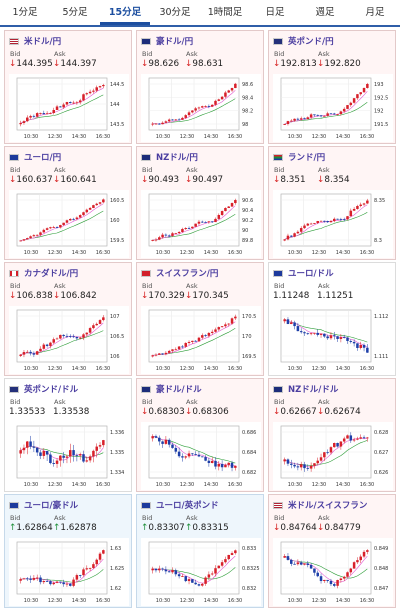 The width and height of the screenshot is (400, 611). What do you see at coordinates (70, 389) in the screenshot?
I see `currency-pair-title: 英ポンド/ドル` at bounding box center [70, 389].